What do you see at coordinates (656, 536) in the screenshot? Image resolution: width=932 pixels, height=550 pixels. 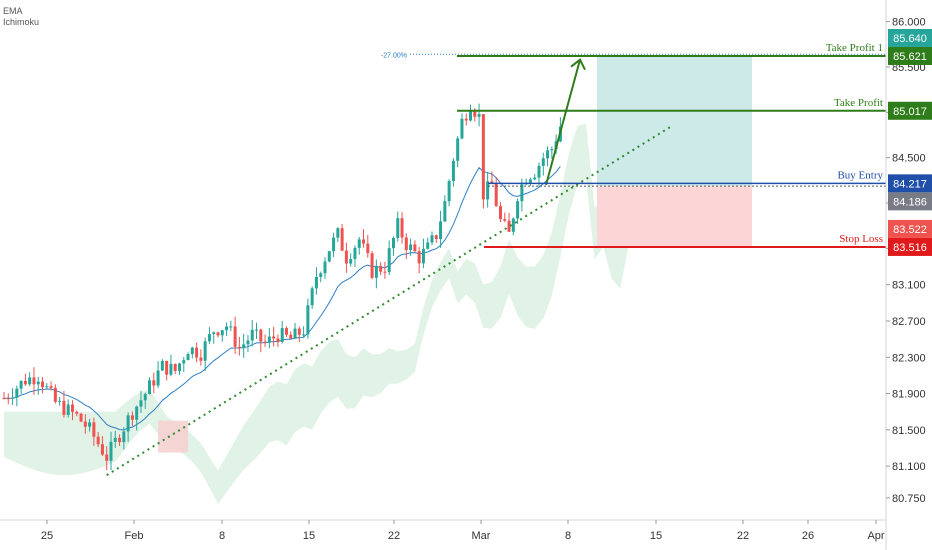 I see `x-tick-label: 15` at bounding box center [656, 536].